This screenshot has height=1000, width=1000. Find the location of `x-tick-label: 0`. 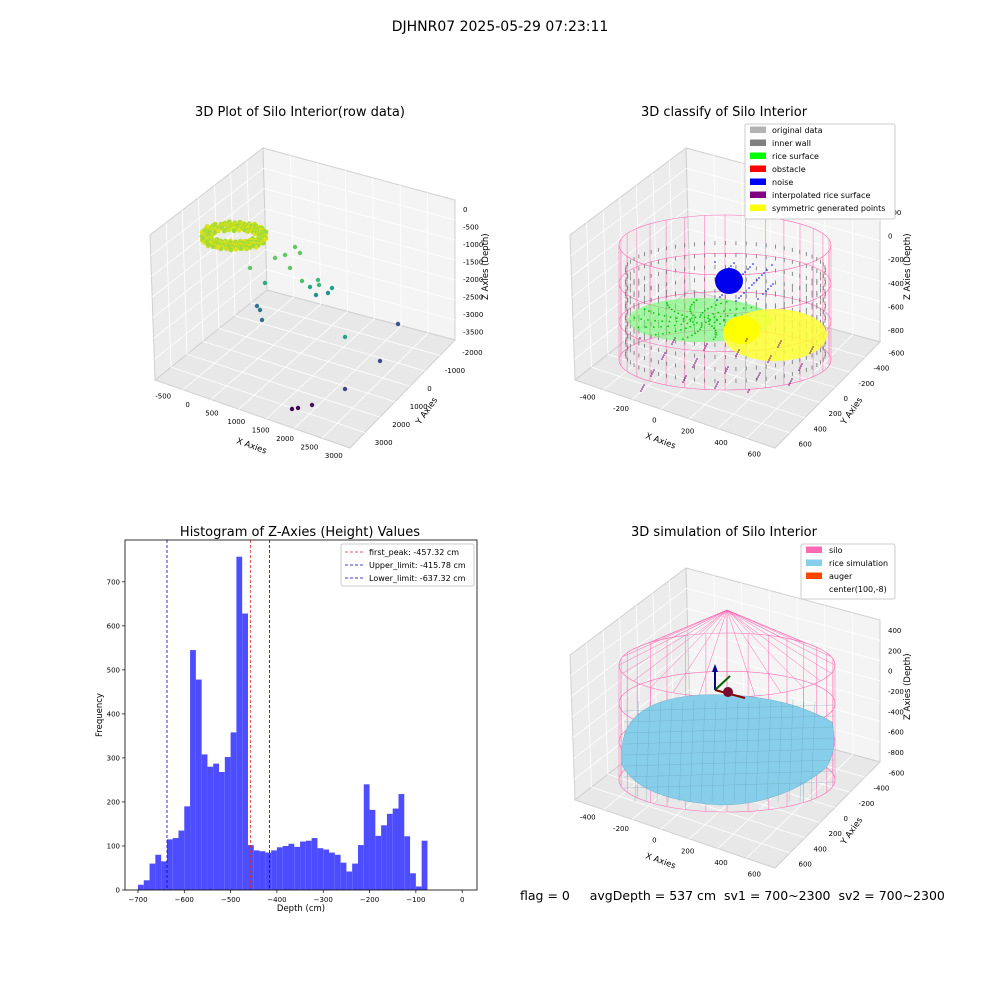

x-tick-label: 0 is located at coordinates (187, 405).